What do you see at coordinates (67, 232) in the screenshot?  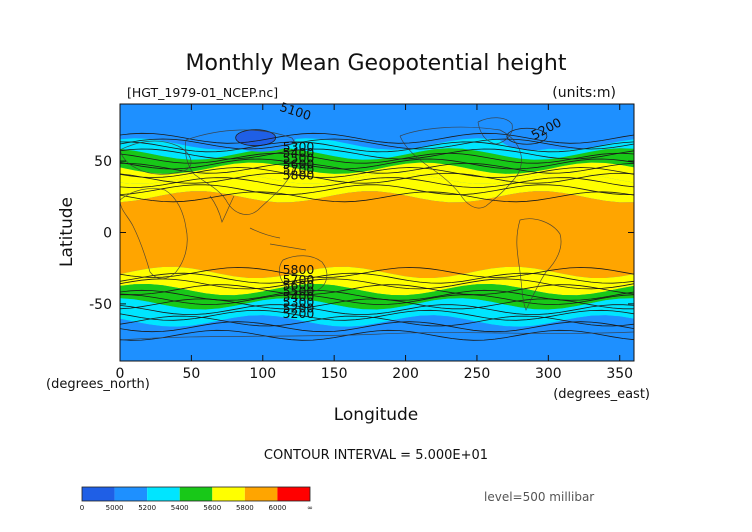 I see `y-axis-label: Latitude` at bounding box center [67, 232].